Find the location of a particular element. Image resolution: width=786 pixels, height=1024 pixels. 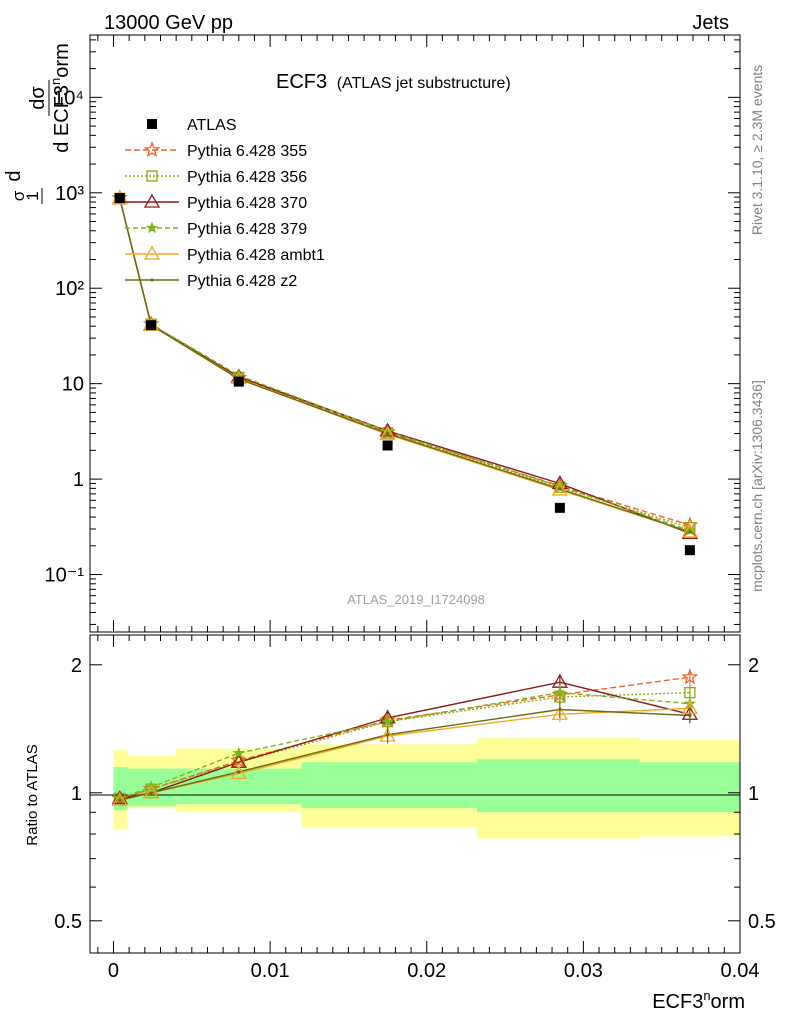

main-y-tick-label: 10⁻¹ is located at coordinates (65, 576).